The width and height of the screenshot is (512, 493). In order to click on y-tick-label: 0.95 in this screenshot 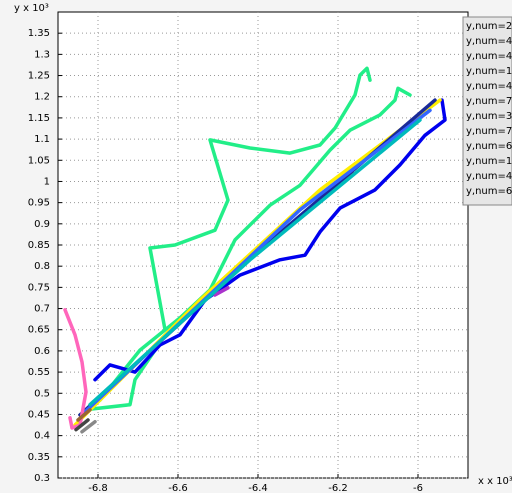, I will do `click(39, 203)`.